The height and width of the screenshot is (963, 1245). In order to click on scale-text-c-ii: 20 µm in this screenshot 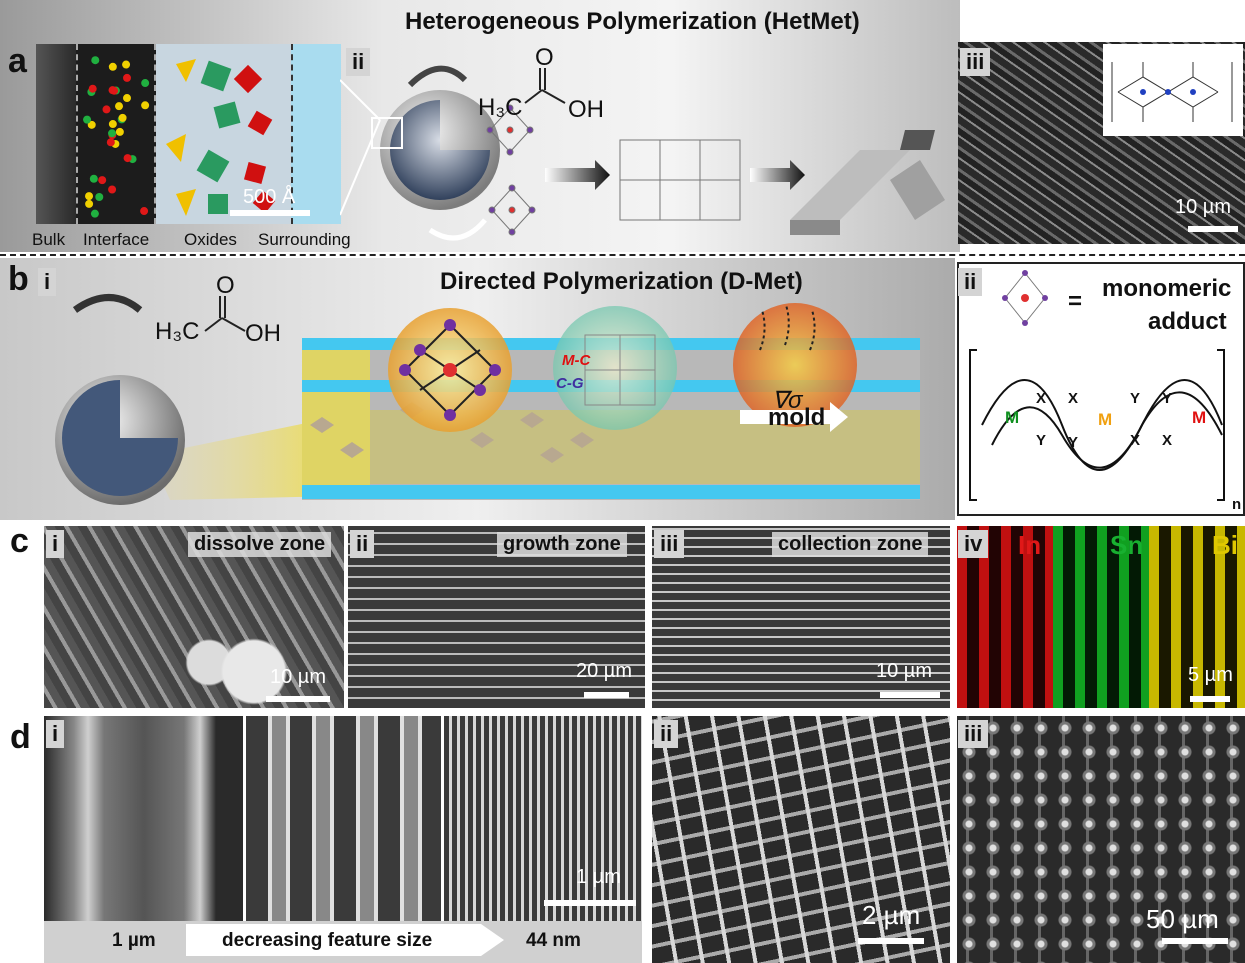, I will do `click(604, 671)`.